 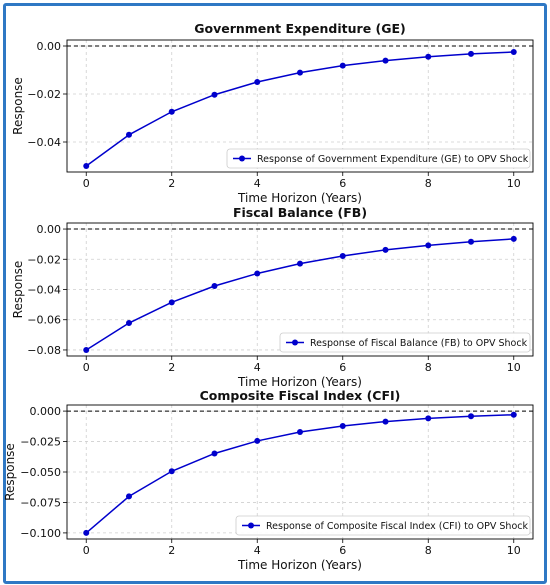 I want to click on y-tick-label: −0.06, so click(x=44, y=320).